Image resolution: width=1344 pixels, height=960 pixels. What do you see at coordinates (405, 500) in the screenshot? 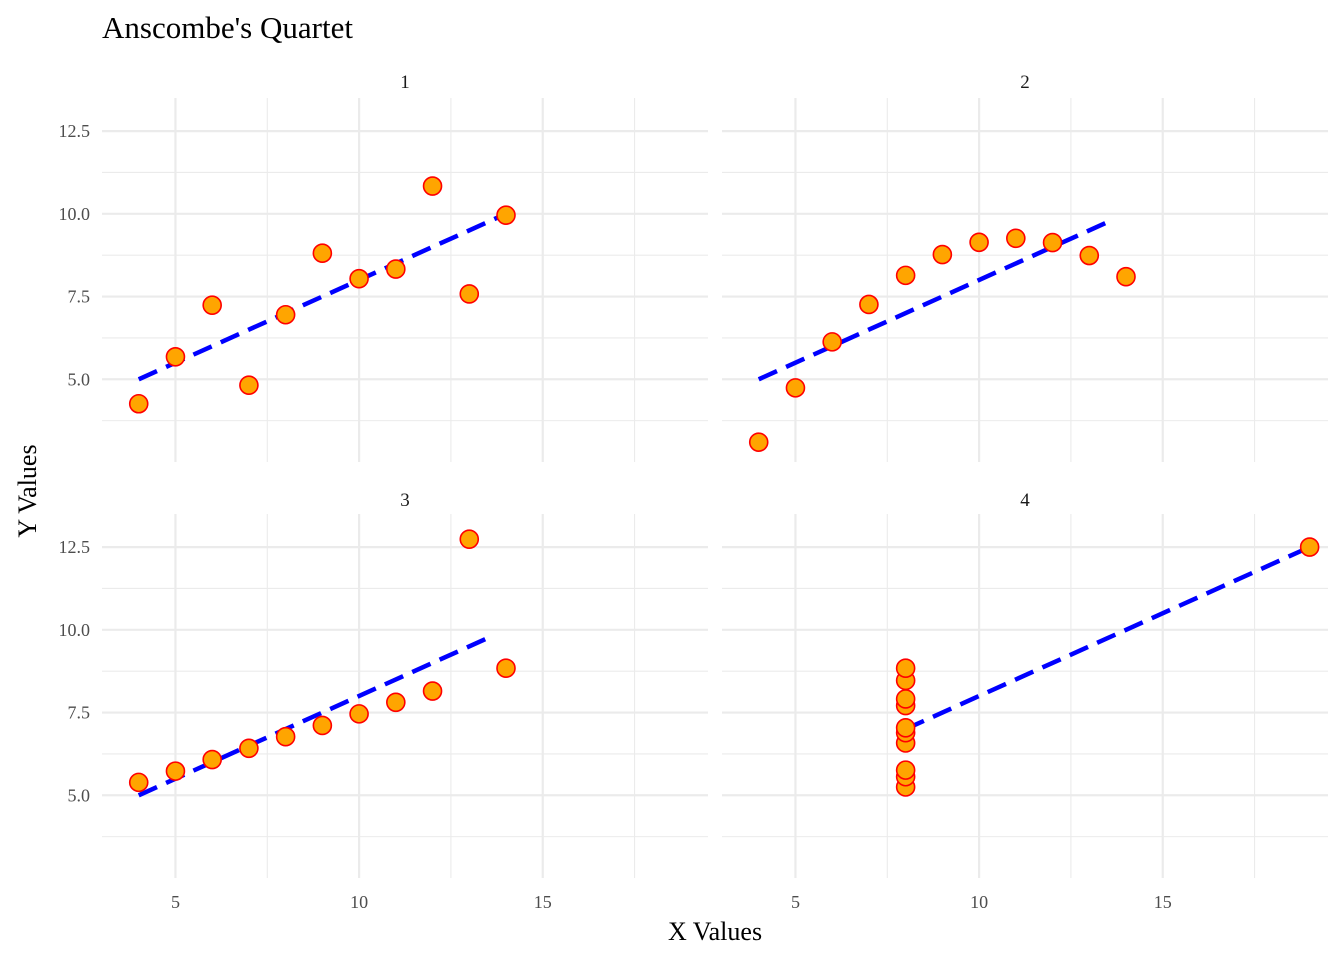
I see `panel-strip-label: 3` at bounding box center [405, 500].